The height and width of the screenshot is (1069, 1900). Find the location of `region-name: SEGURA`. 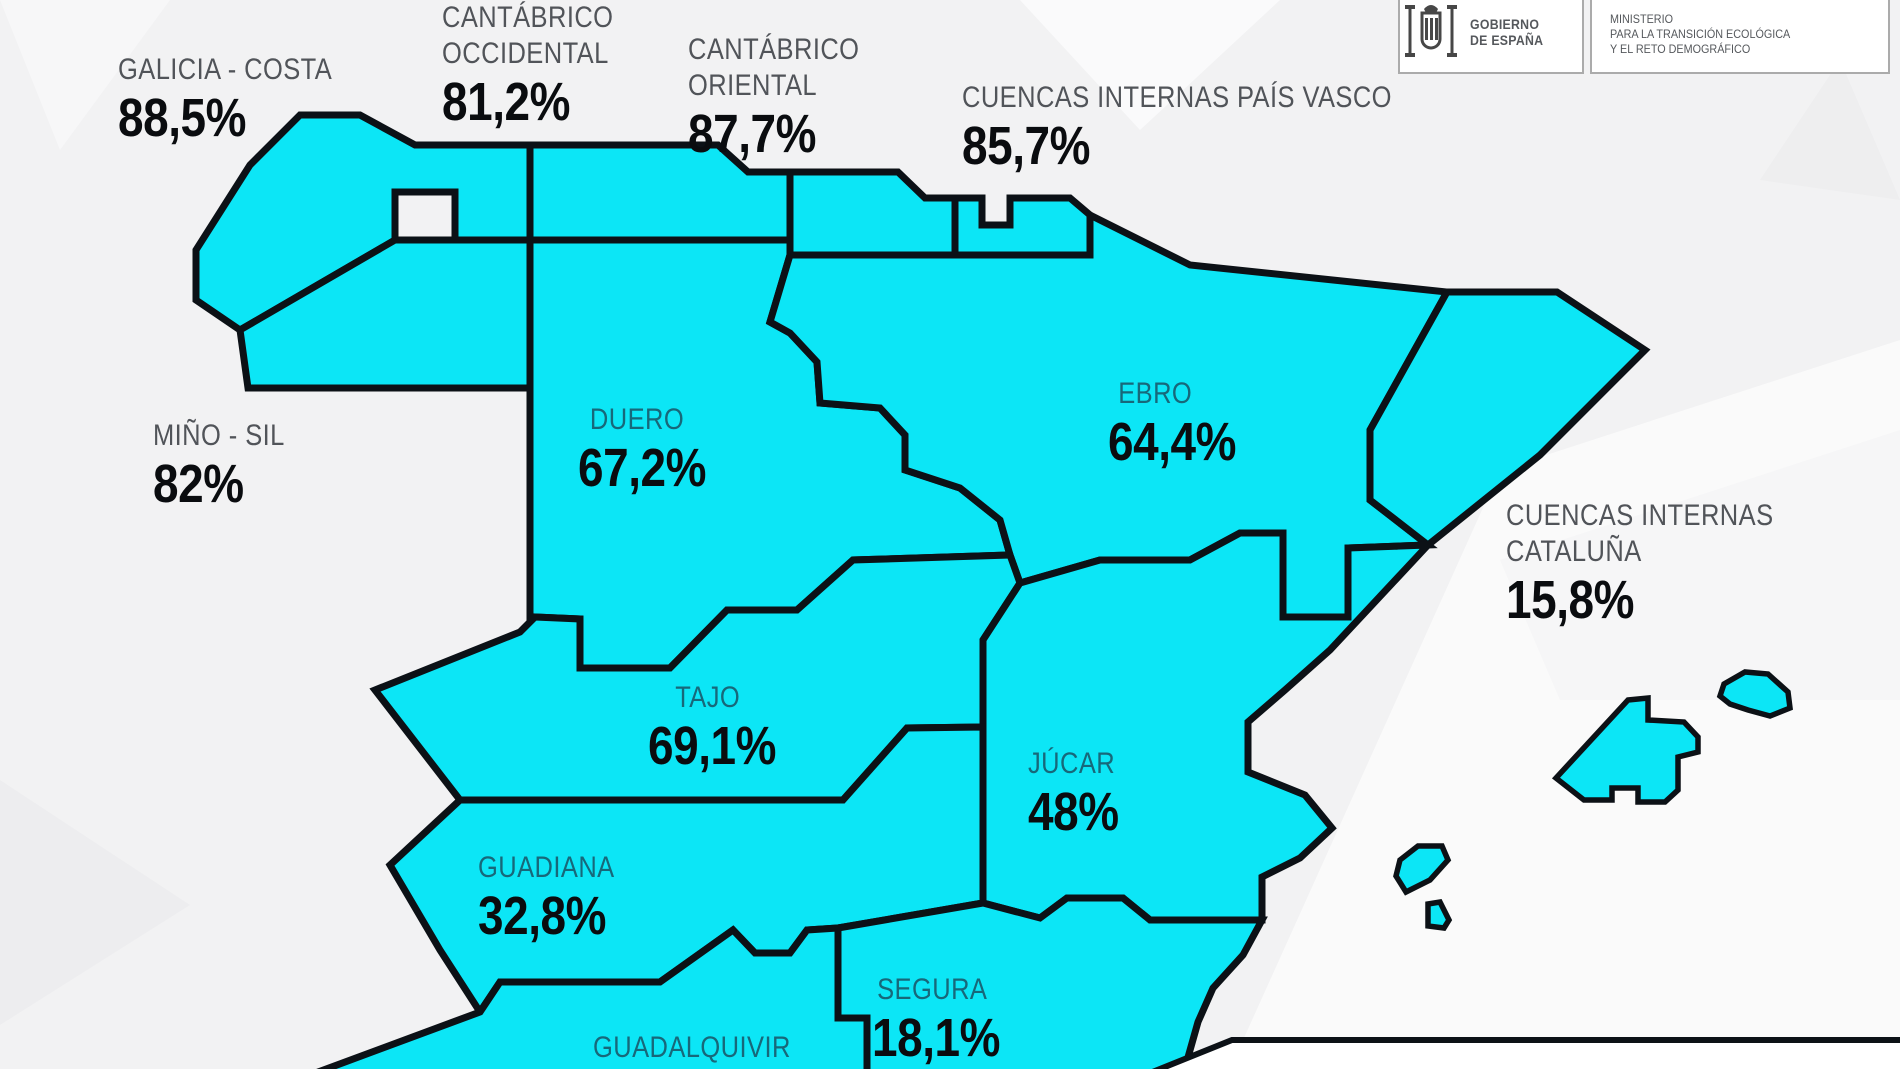

region-name: SEGURA is located at coordinates (932, 989).